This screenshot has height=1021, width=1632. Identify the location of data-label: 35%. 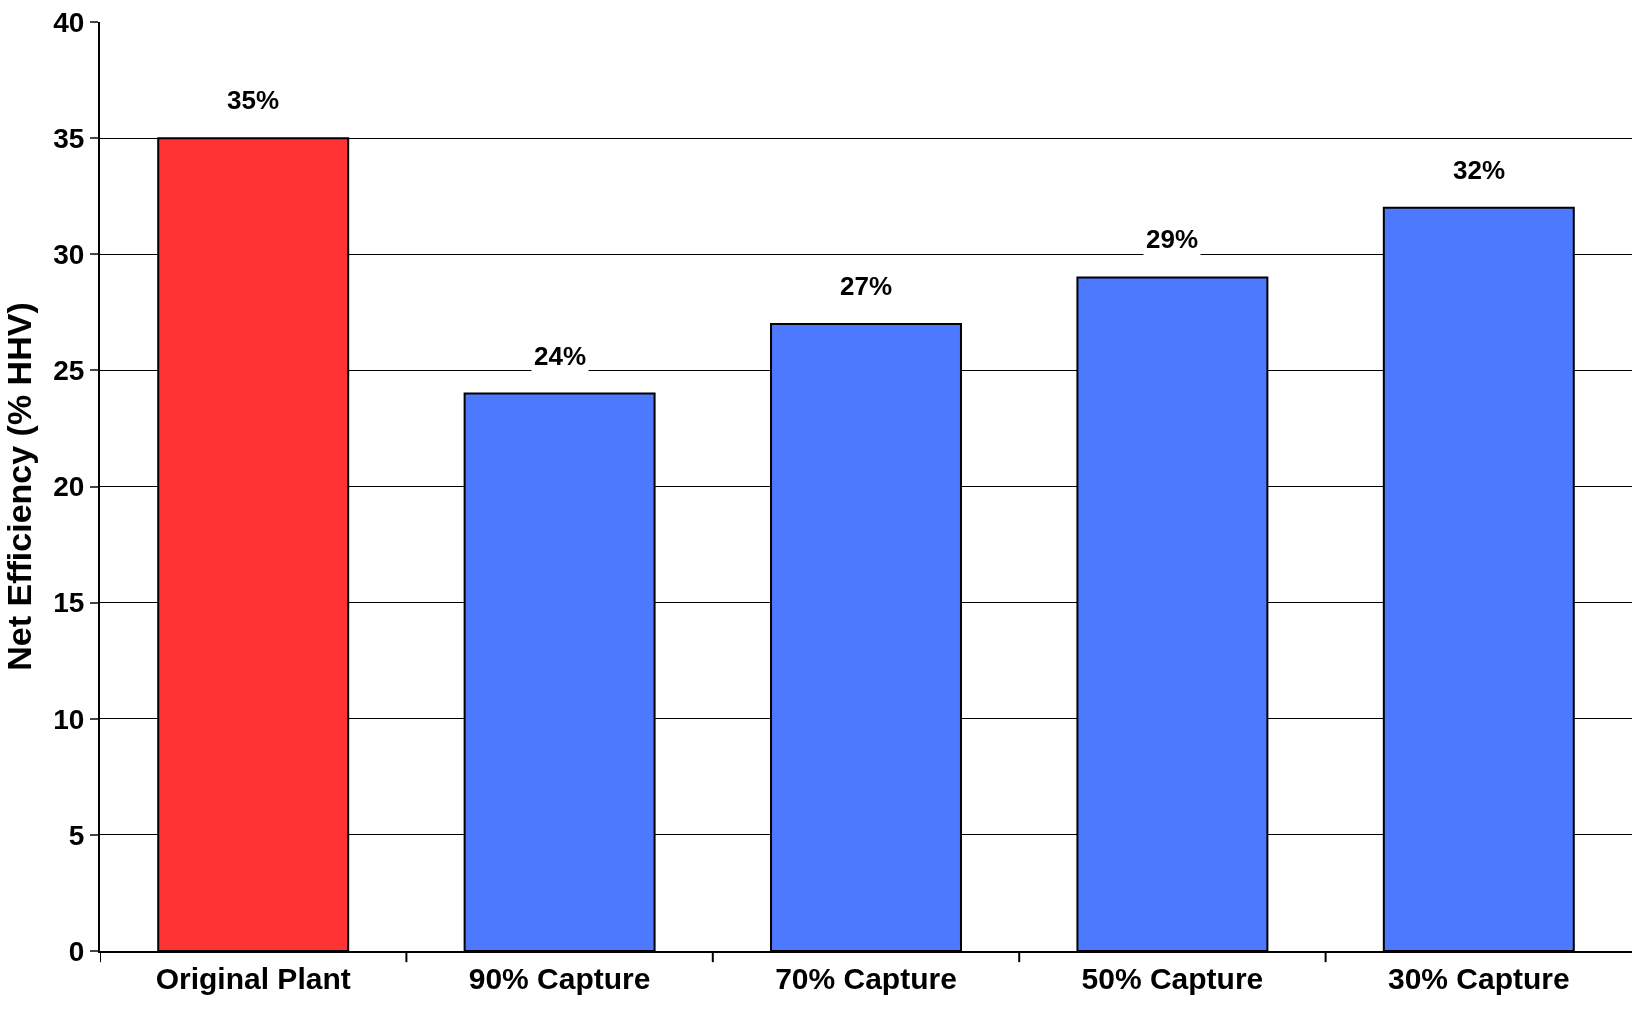
(253, 100).